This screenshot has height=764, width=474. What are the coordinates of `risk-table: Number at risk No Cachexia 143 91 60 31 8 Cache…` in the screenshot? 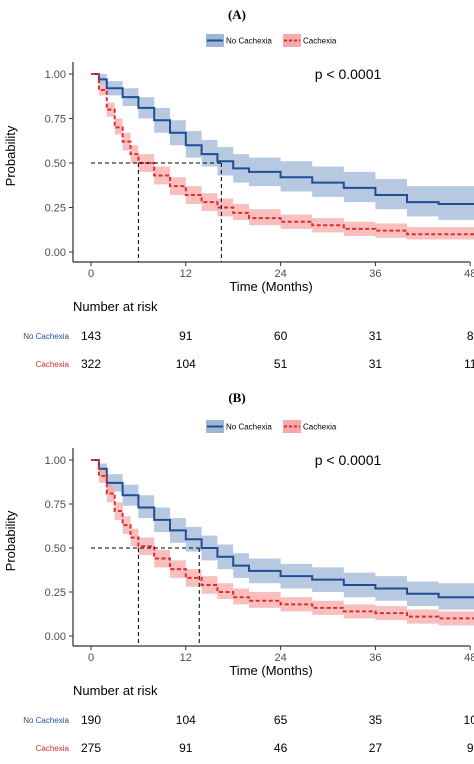 It's located at (248, 335).